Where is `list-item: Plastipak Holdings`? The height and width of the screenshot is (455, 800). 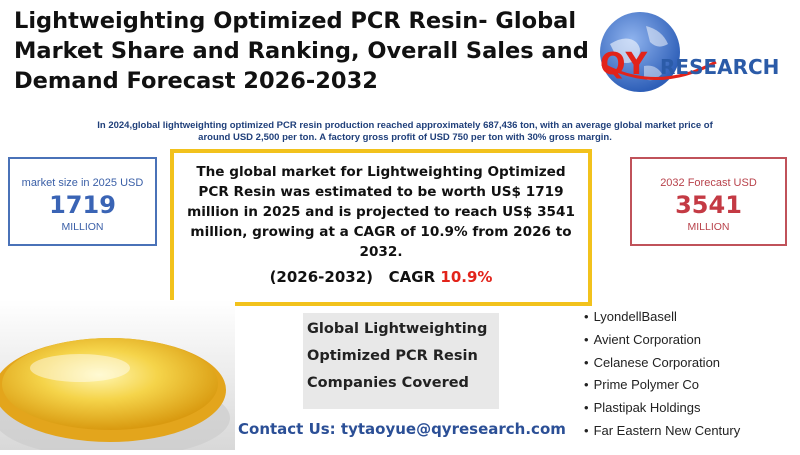 list-item: Plastipak Holdings is located at coordinates (662, 408).